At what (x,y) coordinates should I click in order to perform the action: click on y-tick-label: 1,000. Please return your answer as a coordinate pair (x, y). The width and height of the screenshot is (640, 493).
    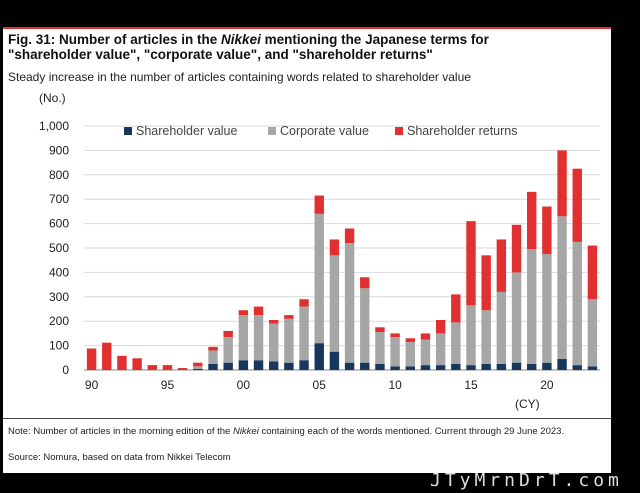
    Looking at the image, I should click on (54, 126).